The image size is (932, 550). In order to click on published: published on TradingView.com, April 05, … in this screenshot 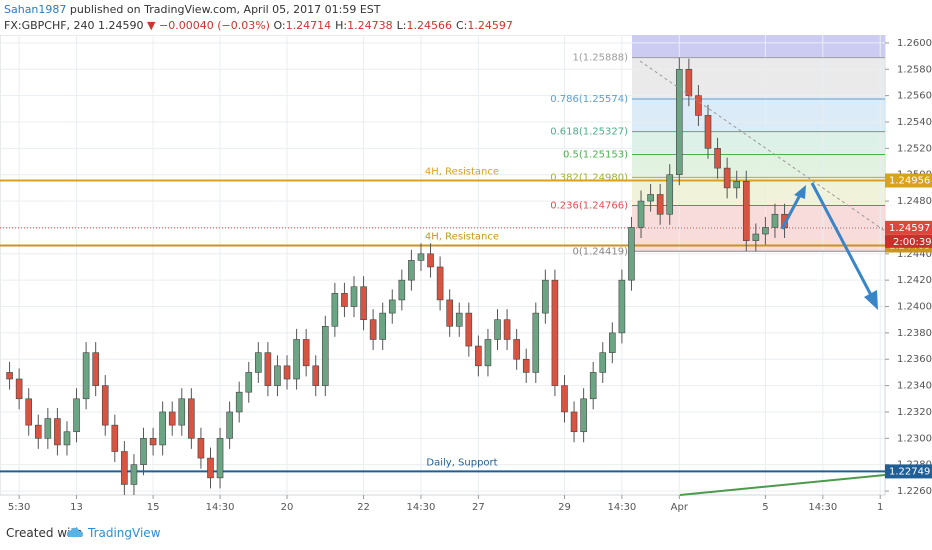, I will do `click(225, 9)`.